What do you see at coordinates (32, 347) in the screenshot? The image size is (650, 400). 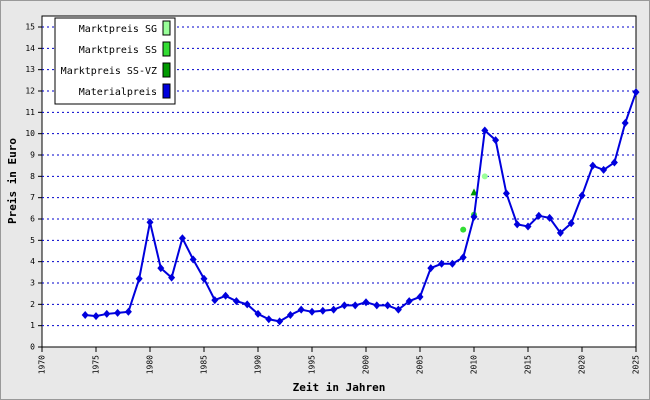 I see `y-tick-label: 0` at bounding box center [32, 347].